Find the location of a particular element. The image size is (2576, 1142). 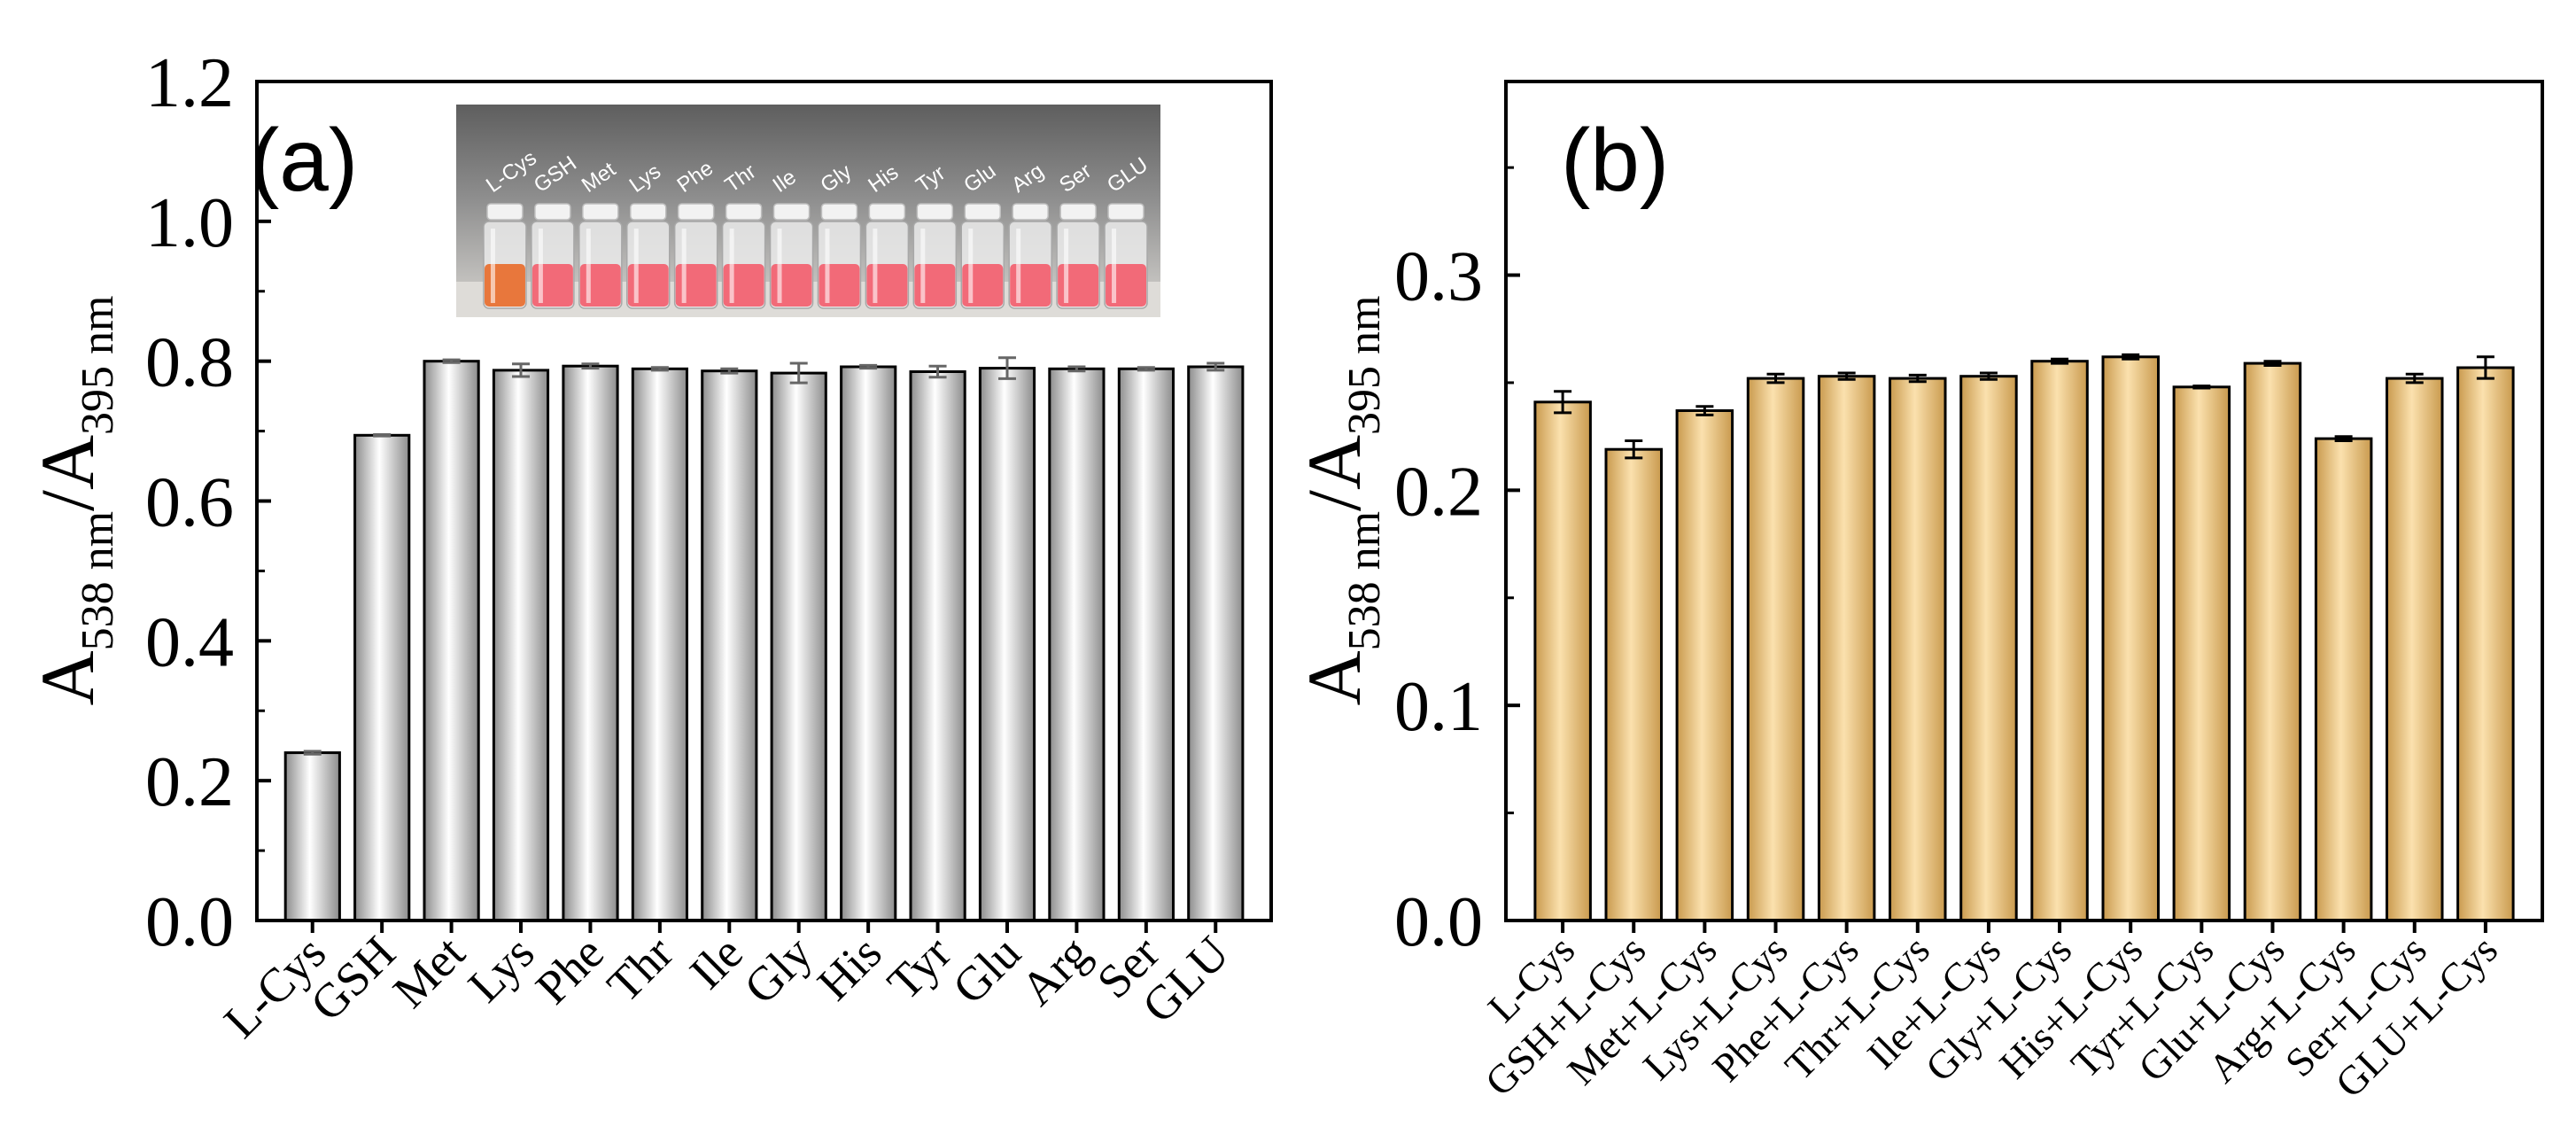

y-axis-title-a: A538 nm/A395 nm is located at coordinates (74, 500).